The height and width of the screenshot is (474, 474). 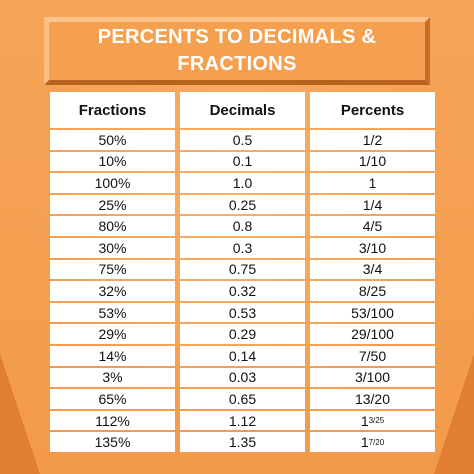 What do you see at coordinates (372, 377) in the screenshot?
I see `table-cell: 3/100` at bounding box center [372, 377].